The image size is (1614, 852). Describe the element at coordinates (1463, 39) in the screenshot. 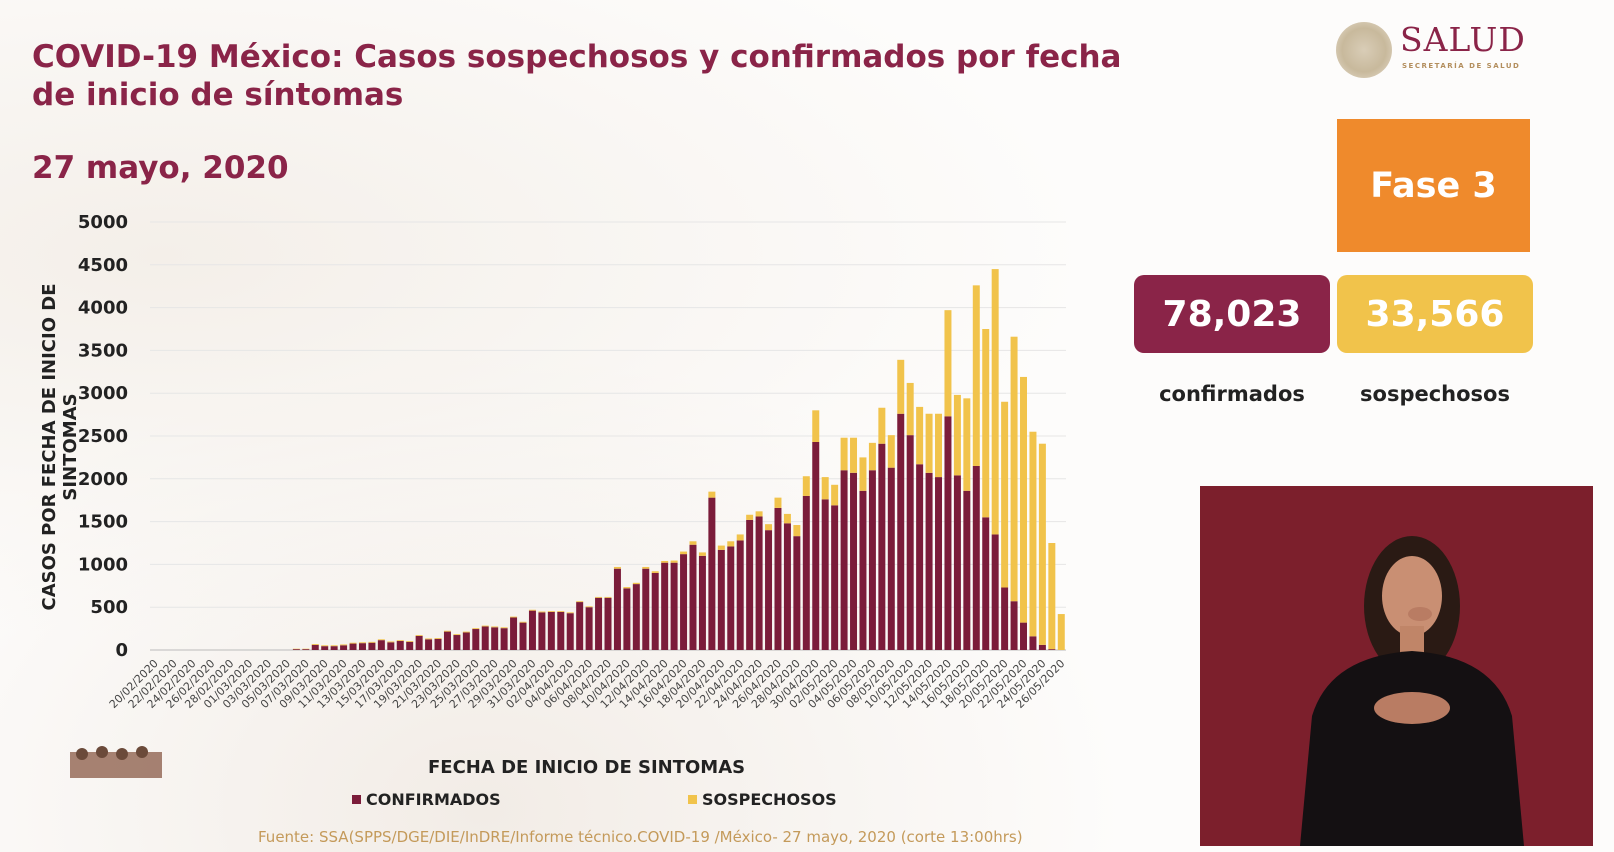

I see `logo-text: SALUD` at that location.